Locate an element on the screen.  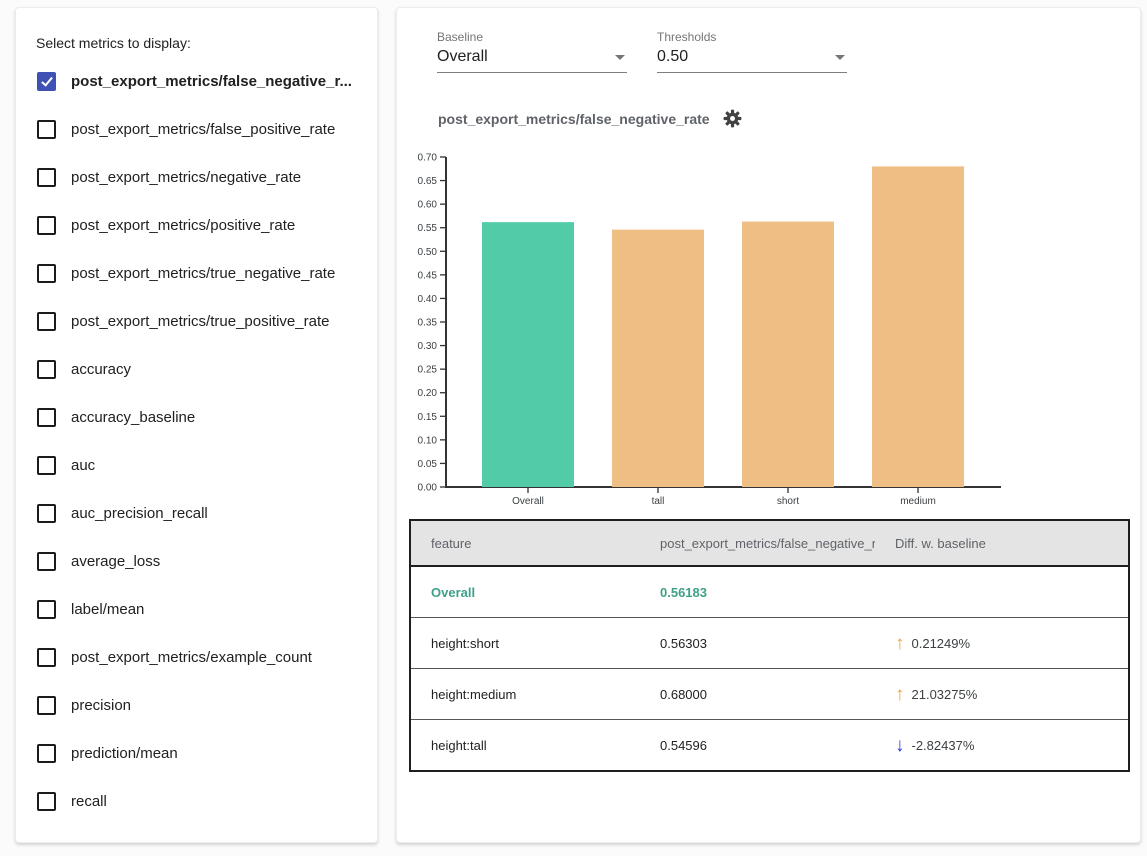
column-header-feature: feature is located at coordinates (525, 543).